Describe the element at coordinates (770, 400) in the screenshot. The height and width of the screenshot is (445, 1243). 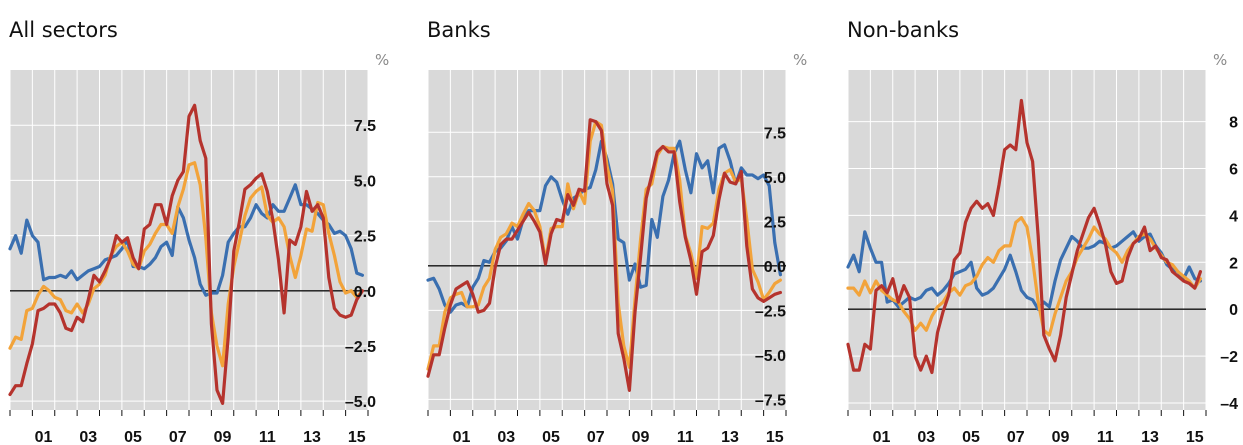
I see `y-tick-label: –7.5` at that location.